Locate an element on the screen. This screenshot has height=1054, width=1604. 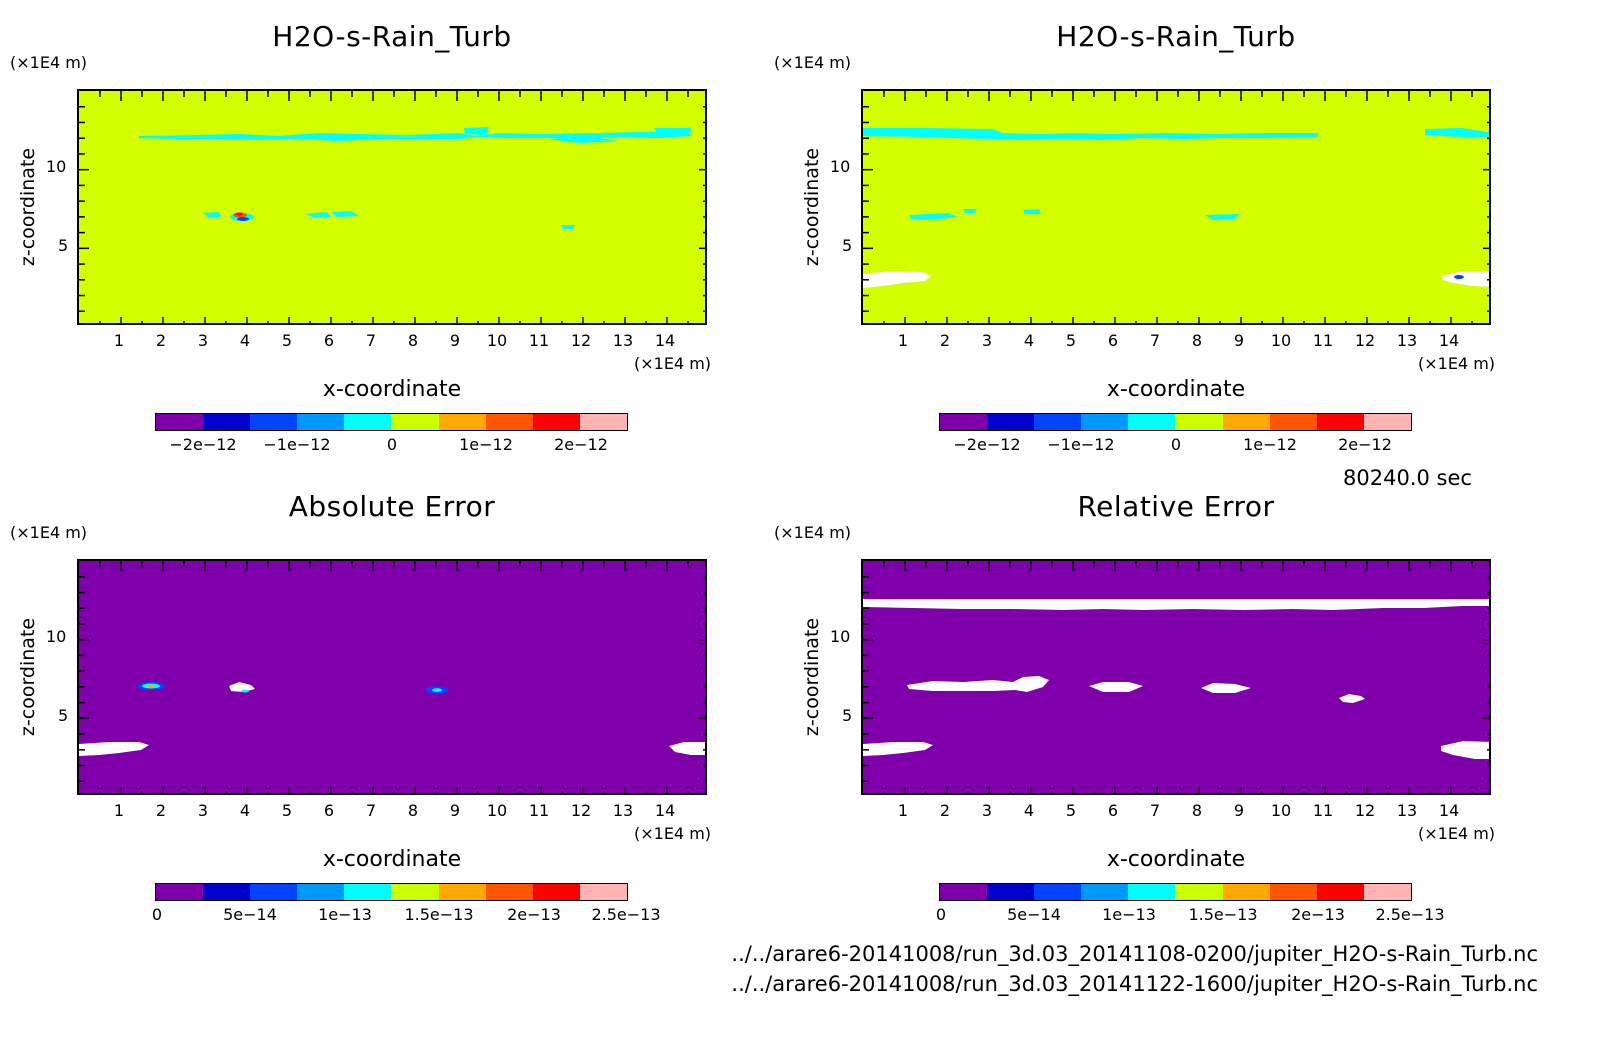
panel3-x-tick-3: 3 is located at coordinates (203, 810).